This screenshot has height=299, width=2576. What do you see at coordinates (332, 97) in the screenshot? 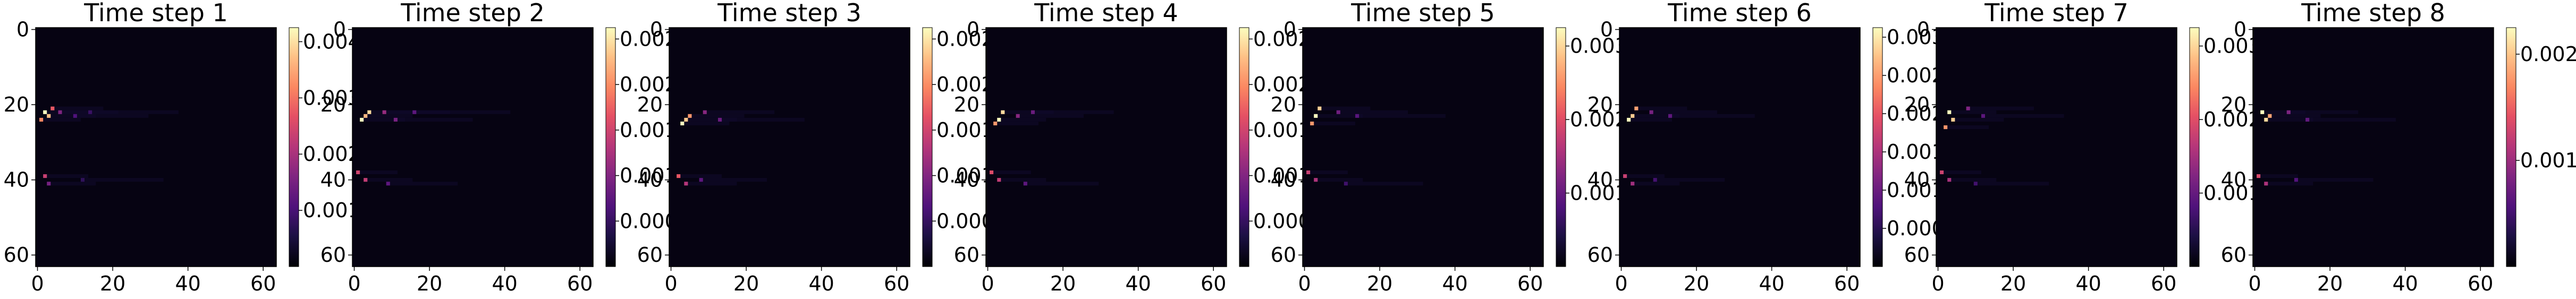
I see `colorbar-tick-label: 0.003` at bounding box center [332, 97].